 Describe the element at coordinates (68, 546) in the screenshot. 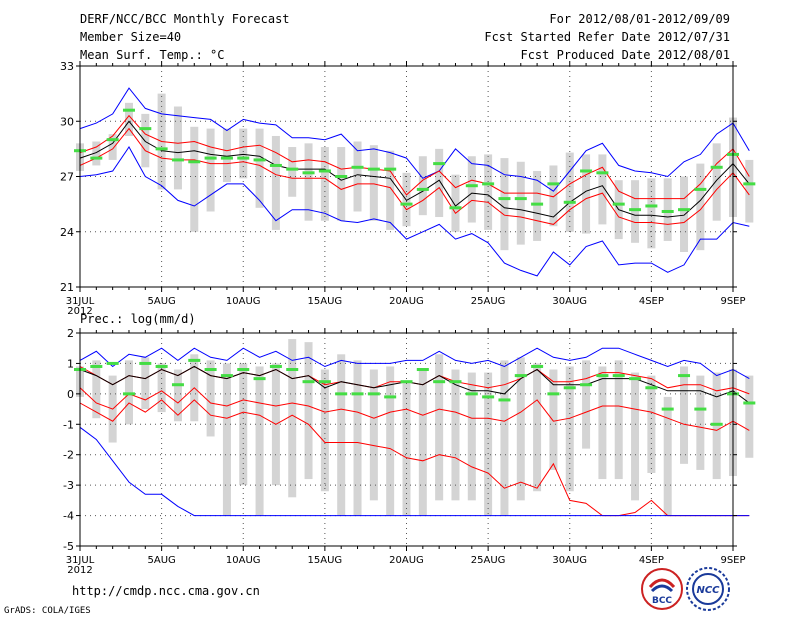

I see `y-tick-label: -5` at that location.